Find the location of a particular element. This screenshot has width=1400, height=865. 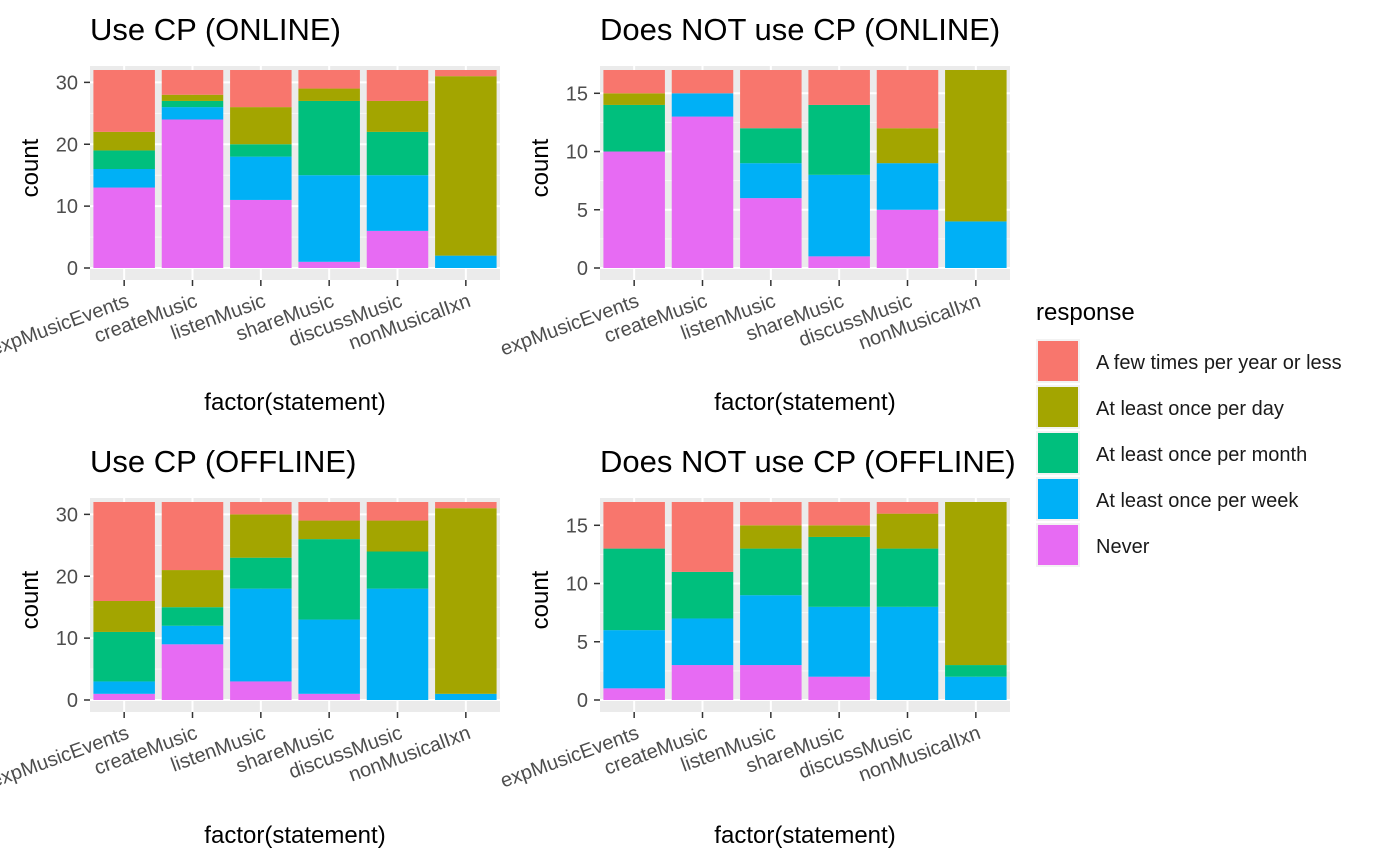

legend-label: At least once per month is located at coordinates (1201, 455).